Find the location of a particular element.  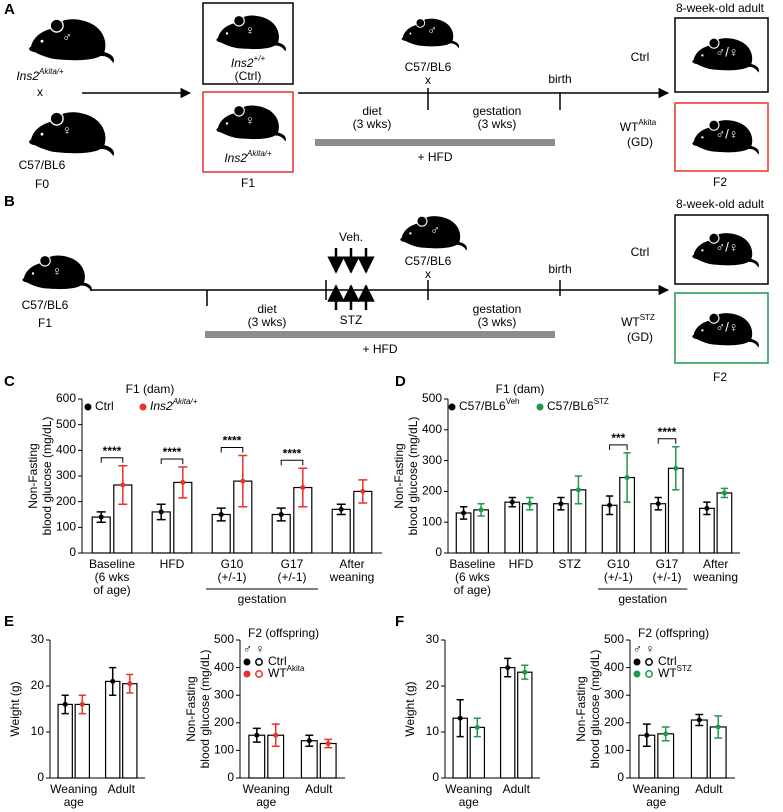

legend-label: Ctrl is located at coordinates (277, 661).